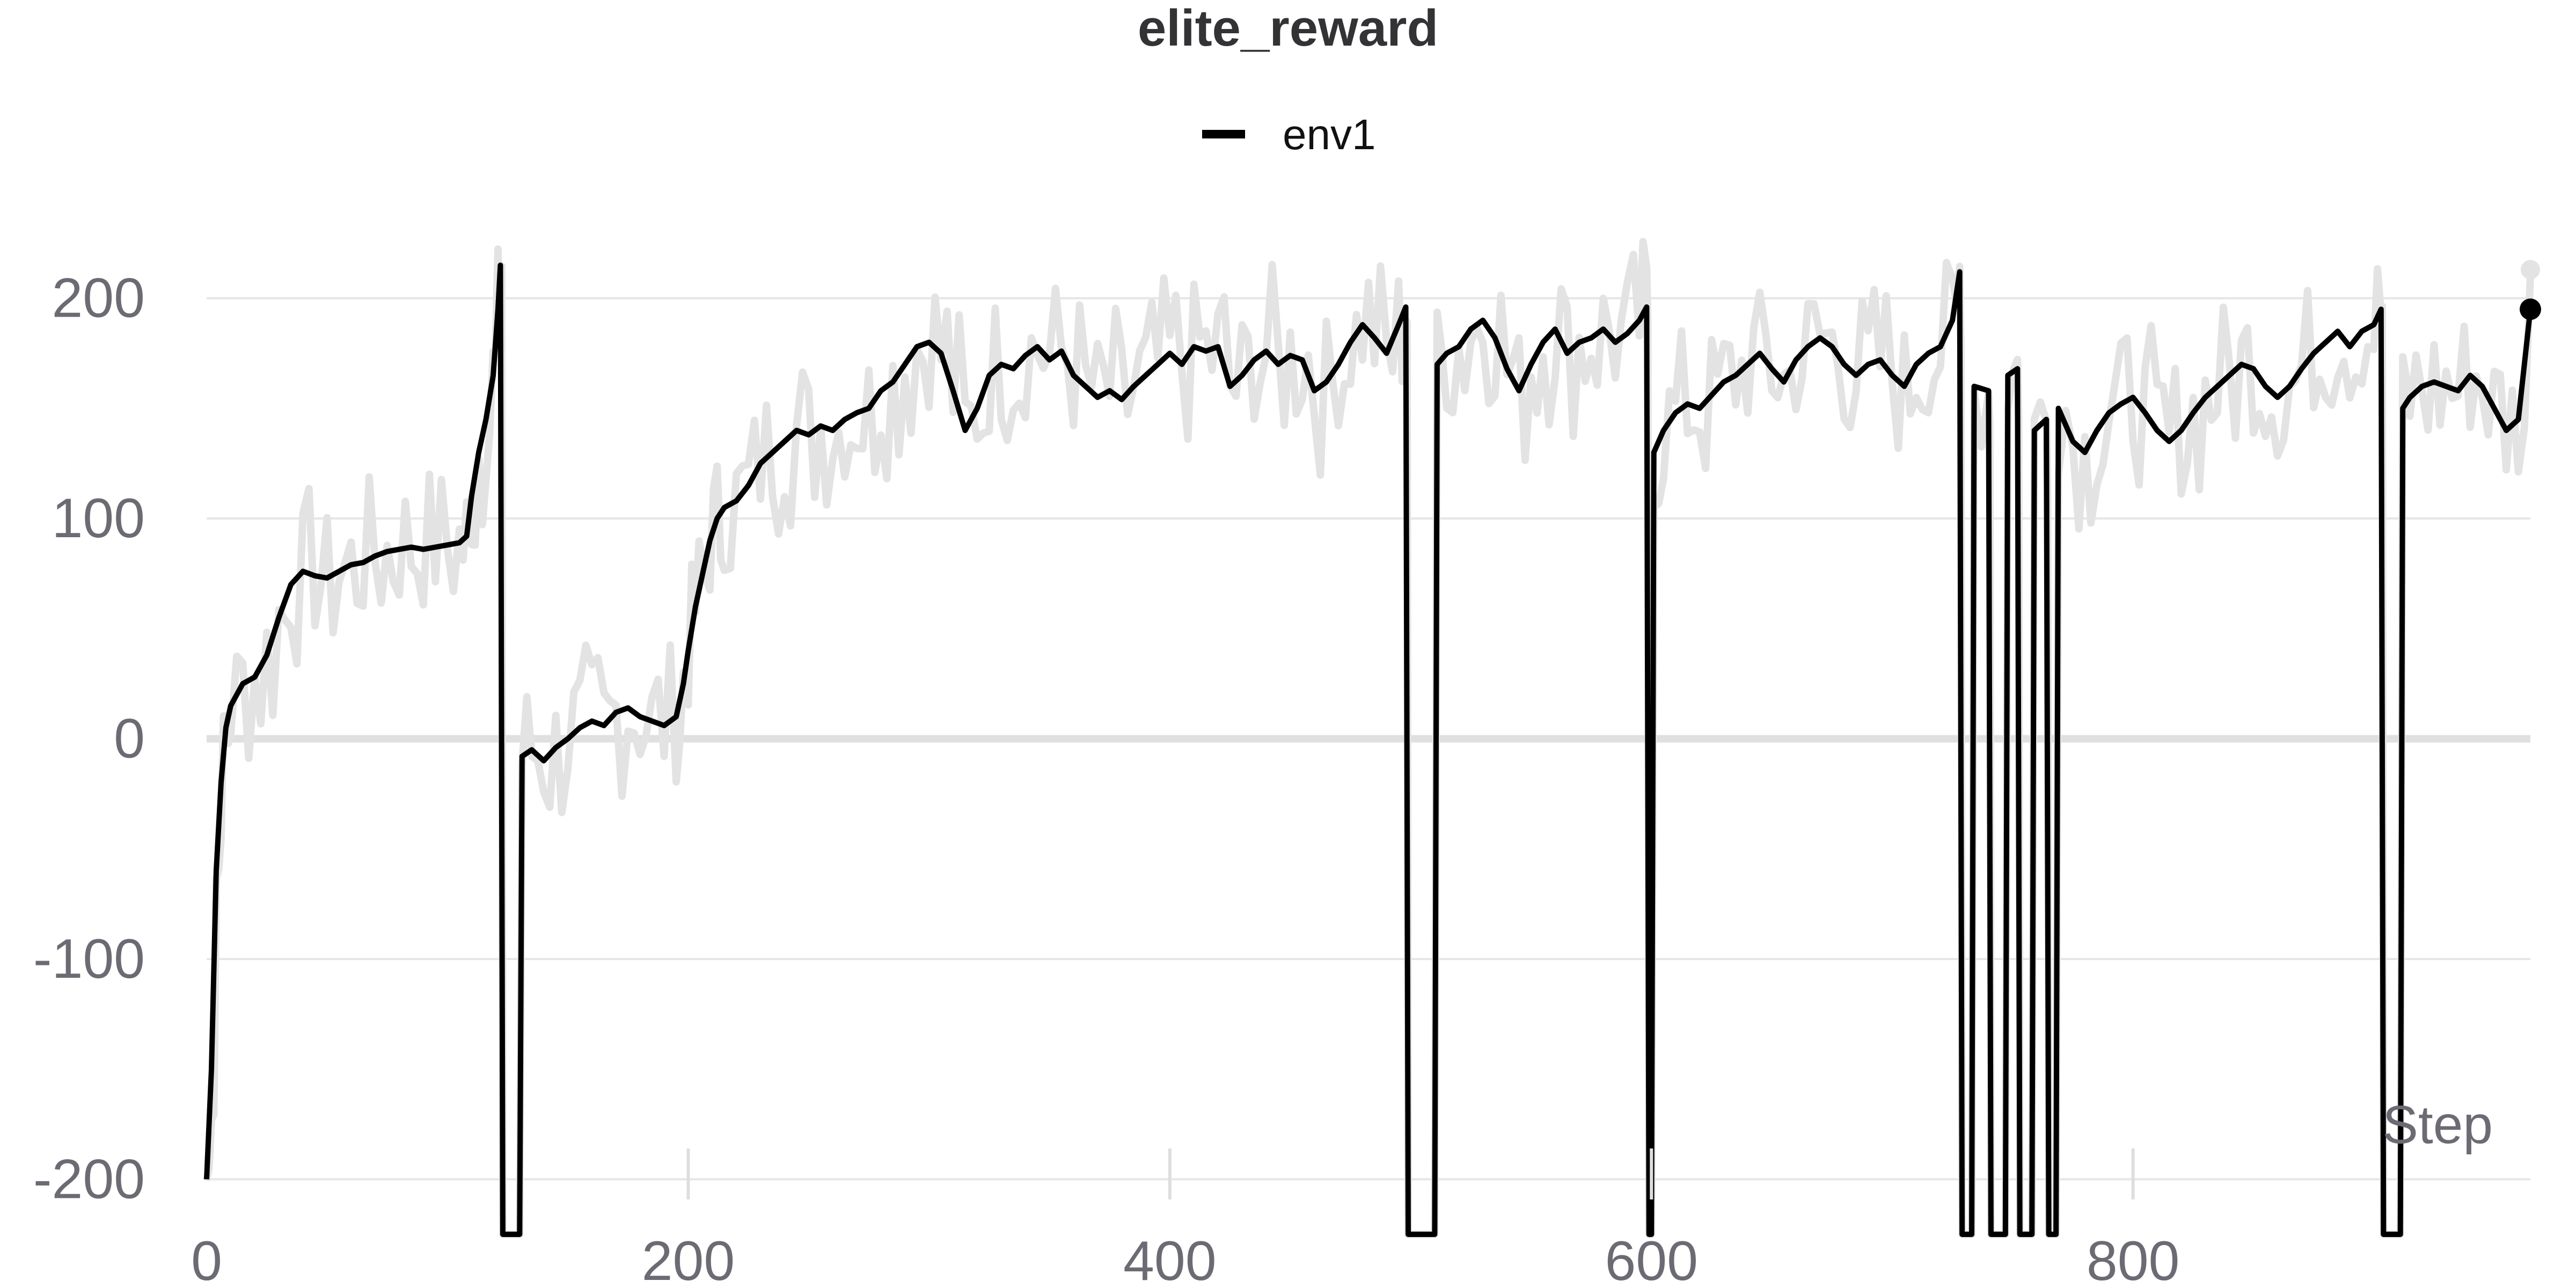 Image resolution: width=2576 pixels, height=1288 pixels. Describe the element at coordinates (1170, 1259) in the screenshot. I see `x-tick-label: 400` at that location.